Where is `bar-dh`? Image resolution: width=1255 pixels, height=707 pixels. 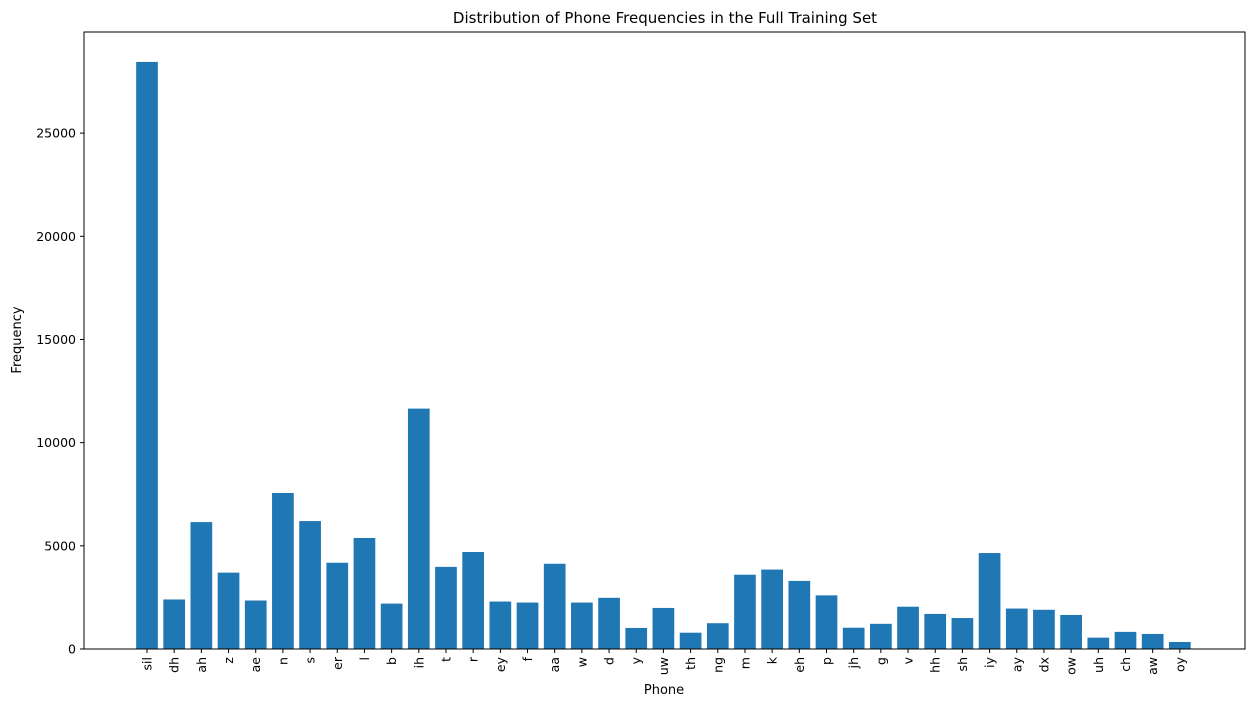 bar-dh is located at coordinates (174, 624).